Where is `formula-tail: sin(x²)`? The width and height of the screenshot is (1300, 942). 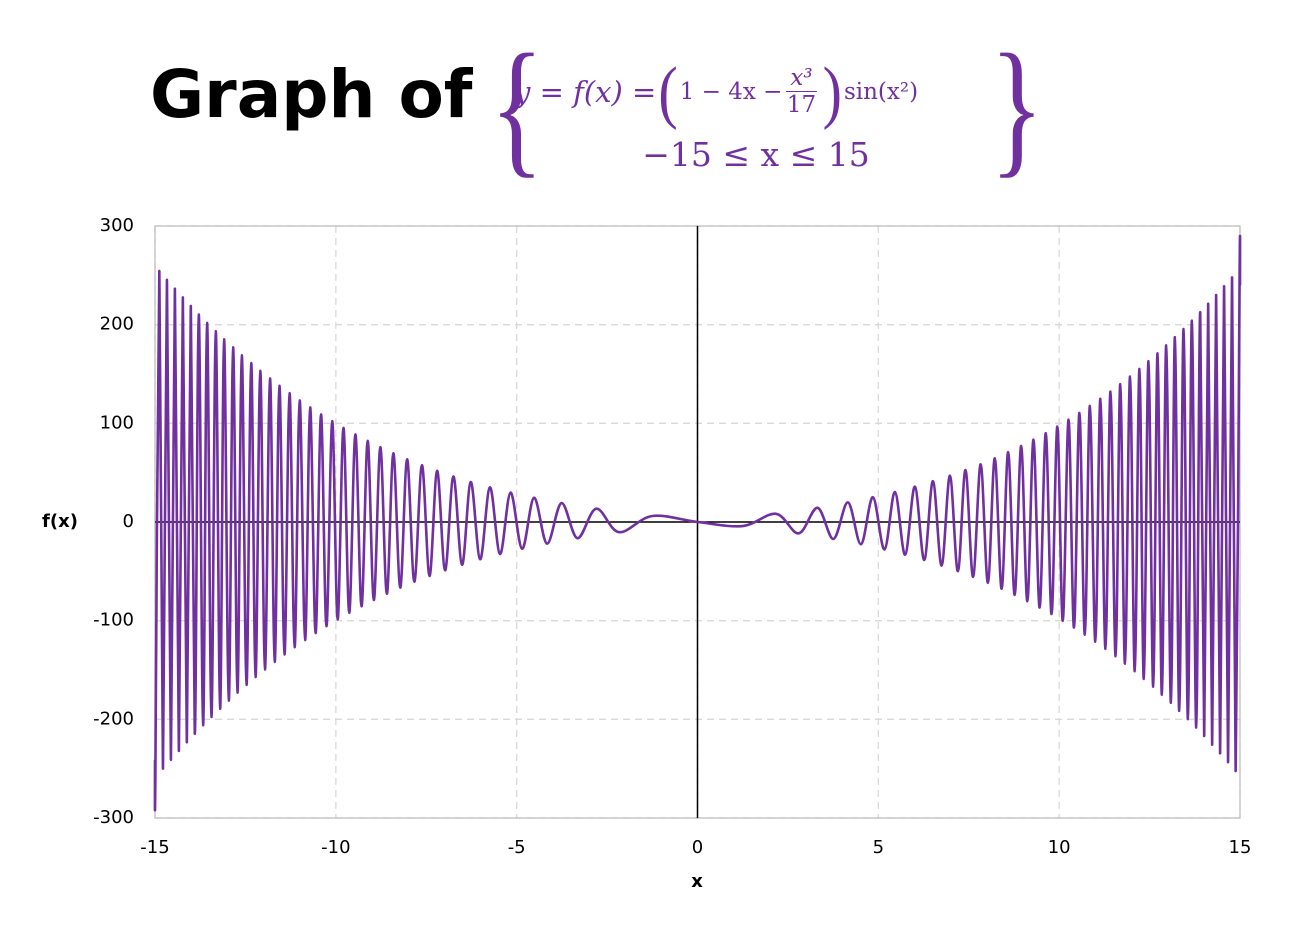 formula-tail: sin(x²) is located at coordinates (881, 91).